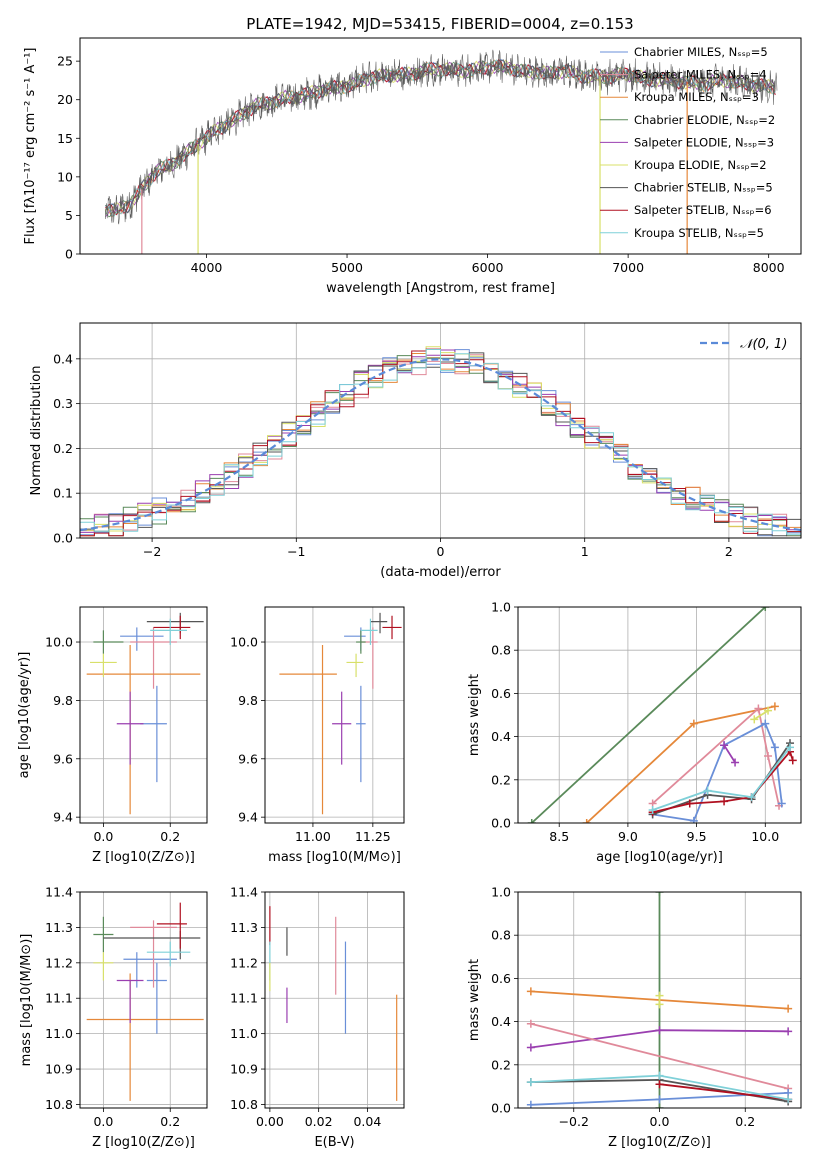  I want to click on x-axis-label: age [log10(age/yr)], so click(659, 857).